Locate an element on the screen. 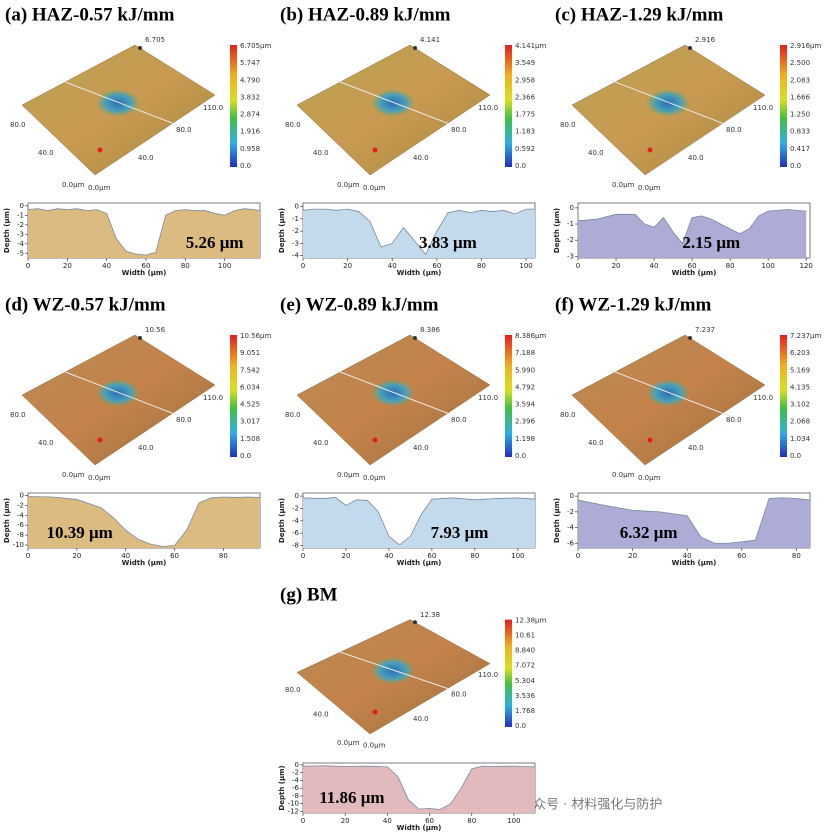  colorbar-label: 1.250 is located at coordinates (800, 115).